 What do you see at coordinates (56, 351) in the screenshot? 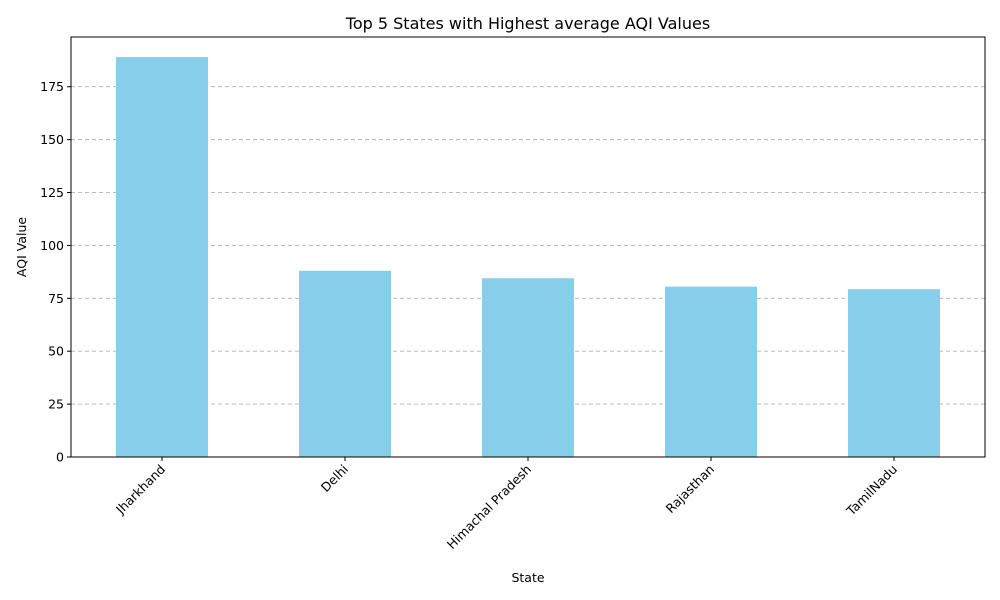
I see `y-tick-label: 50` at bounding box center [56, 351].